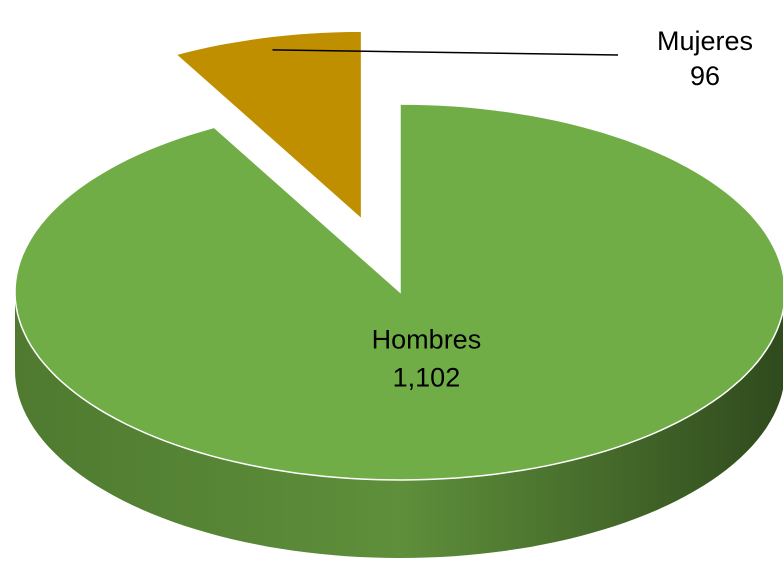 Image resolution: width=783 pixels, height=571 pixels. What do you see at coordinates (268, 125) in the screenshot?
I see `slice` at bounding box center [268, 125].